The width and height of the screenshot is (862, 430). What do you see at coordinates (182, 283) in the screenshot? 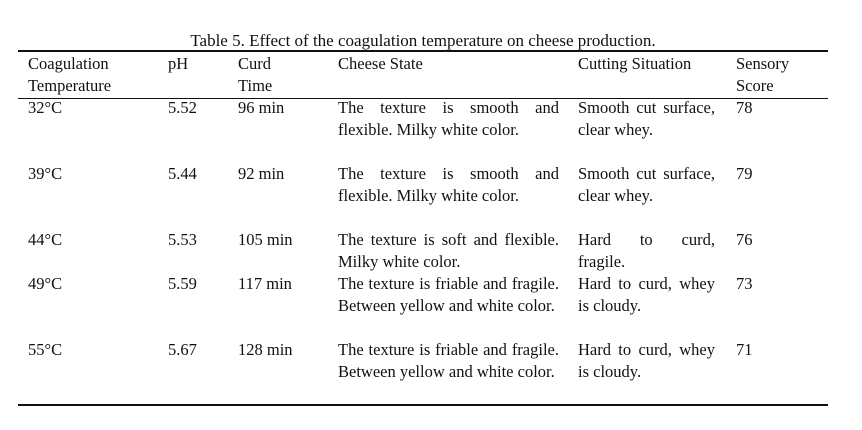
I see `cell-ph: 5.59` at bounding box center [182, 283].